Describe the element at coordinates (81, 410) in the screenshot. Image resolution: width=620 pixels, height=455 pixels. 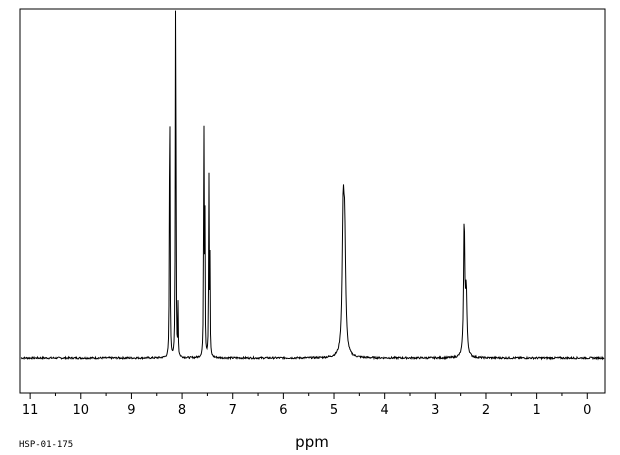
I see `x-tick-label: 10` at that location.